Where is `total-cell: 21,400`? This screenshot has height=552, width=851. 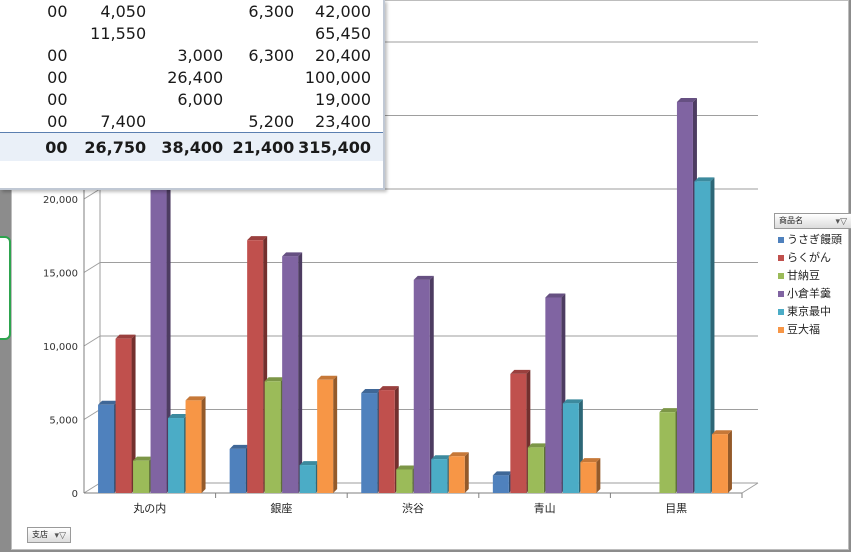 total-cell: 21,400 is located at coordinates (259, 146).